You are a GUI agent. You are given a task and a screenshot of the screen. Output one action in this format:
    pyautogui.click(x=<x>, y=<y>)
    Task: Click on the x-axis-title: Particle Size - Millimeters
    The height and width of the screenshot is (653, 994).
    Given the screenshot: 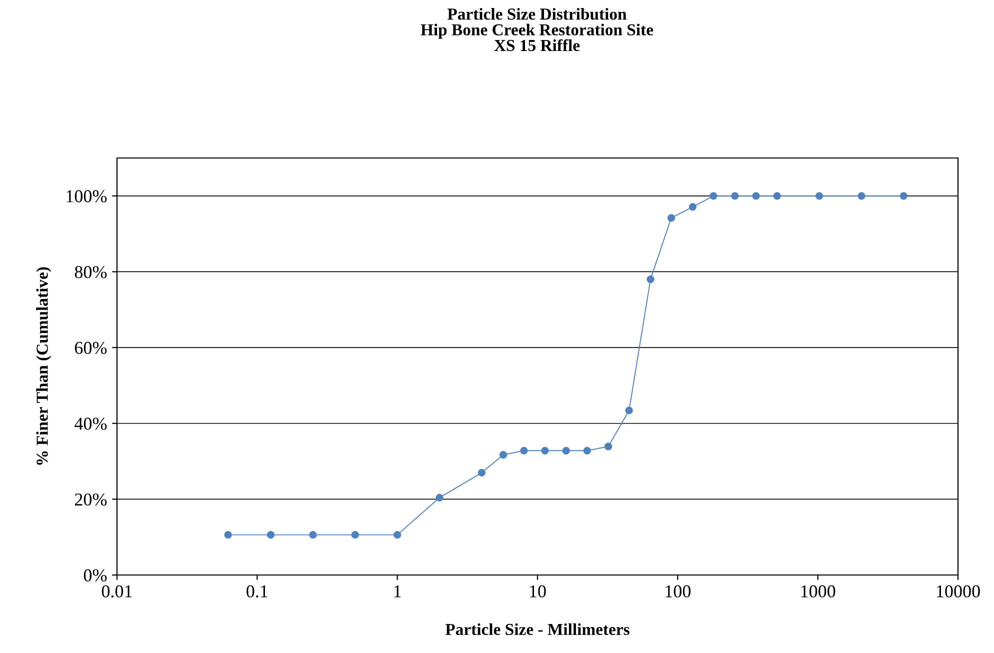 What is the action you would take?
    pyautogui.click(x=537, y=629)
    